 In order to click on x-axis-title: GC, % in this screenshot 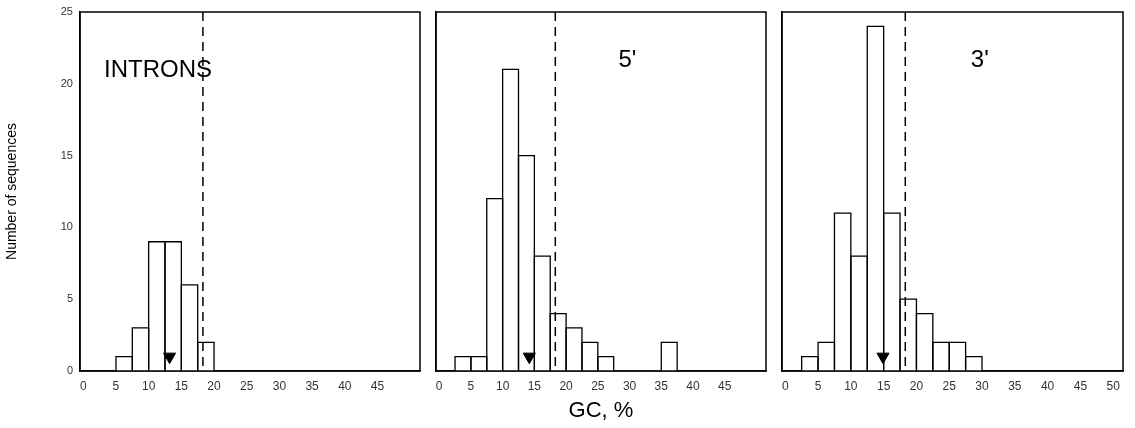, I will do `click(601, 409)`.